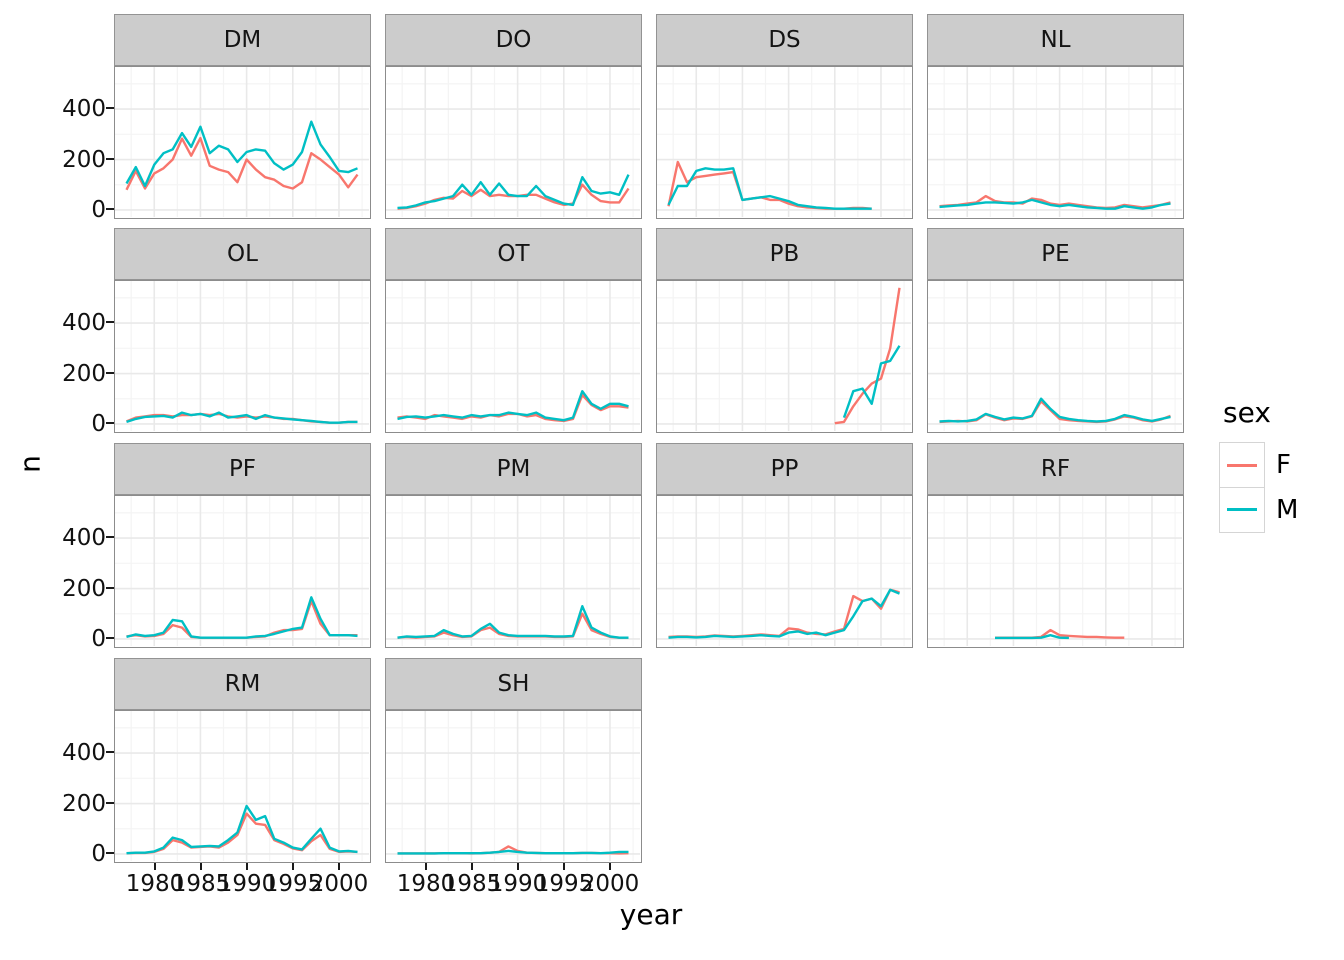 The height and width of the screenshot is (960, 1344). I want to click on line-do-m, so click(513, 192).